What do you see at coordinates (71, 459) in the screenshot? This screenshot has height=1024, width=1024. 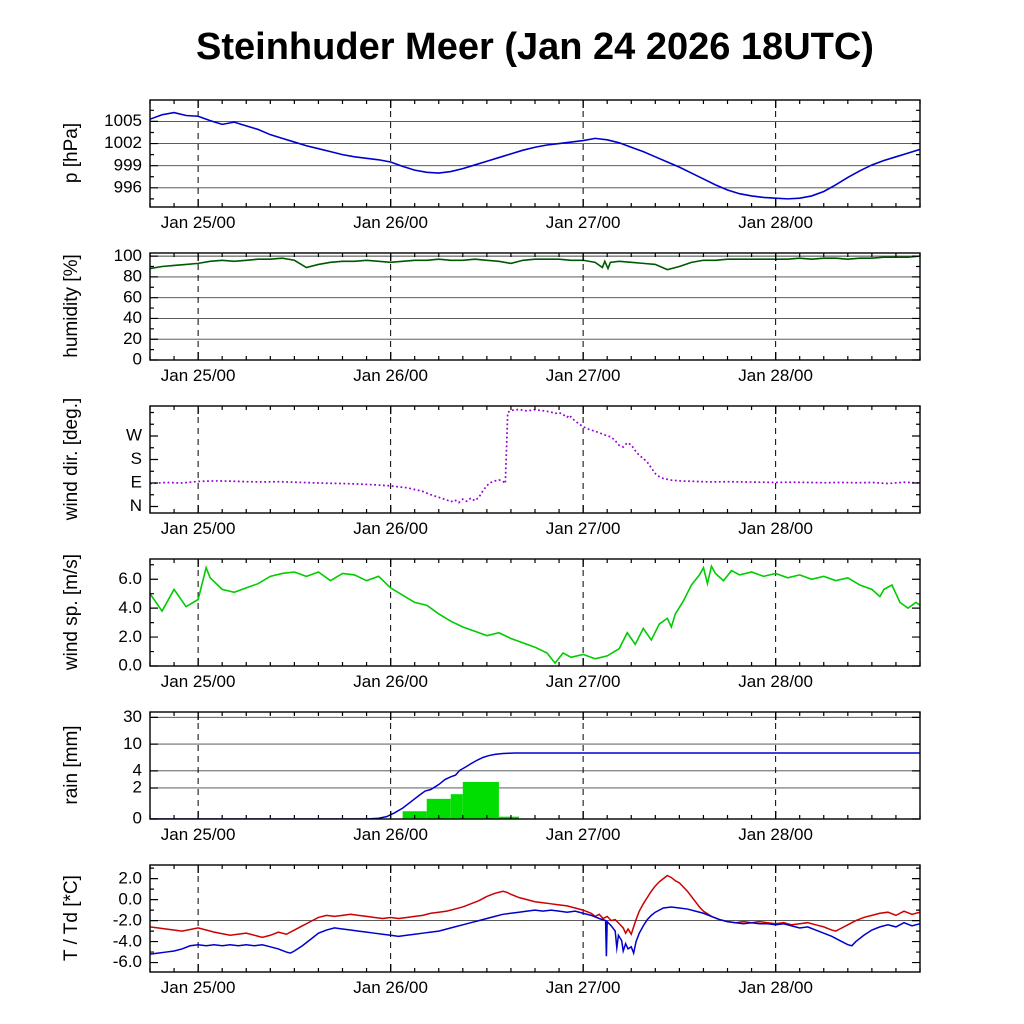 I see `wind-direction-axis-label: wind dir. [deg.]` at bounding box center [71, 459].